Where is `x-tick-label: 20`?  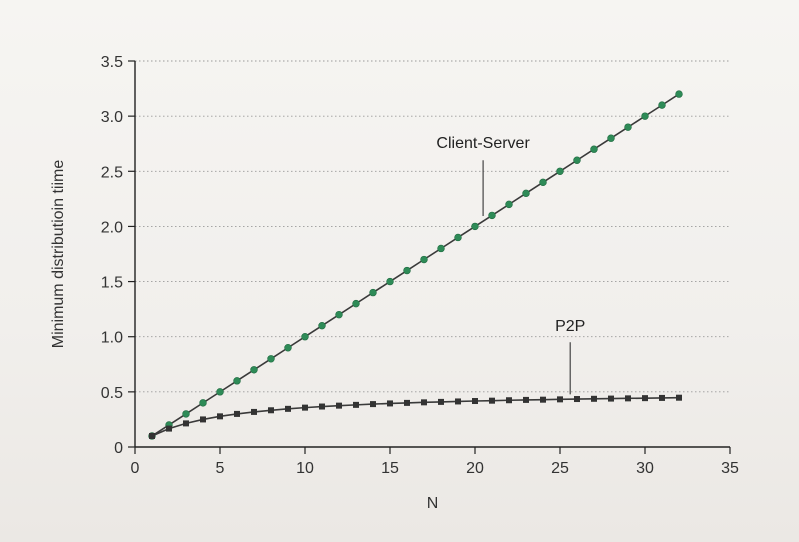 x-tick-label: 20 is located at coordinates (475, 468).